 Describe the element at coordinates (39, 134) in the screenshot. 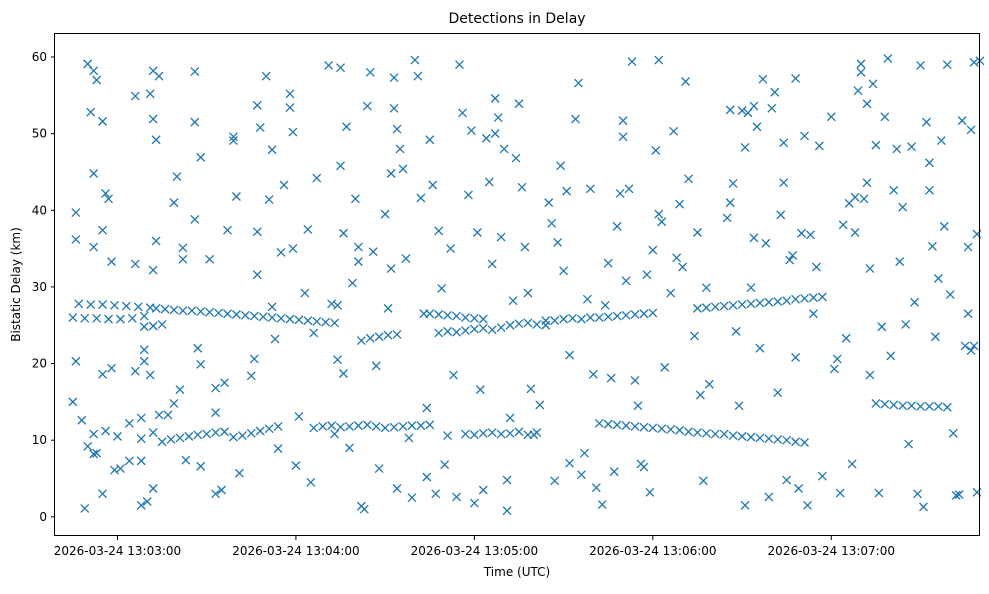

I see `y-tick-label: 50` at that location.